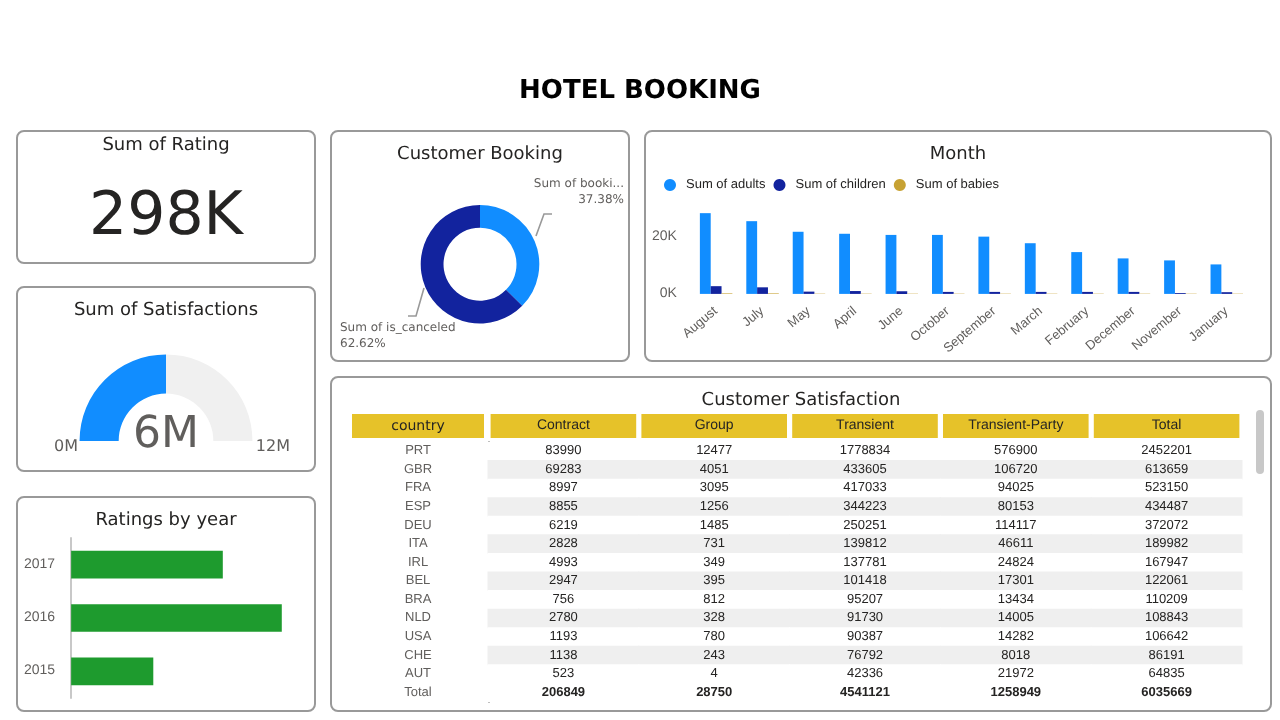 This screenshot has width=1280, height=720. I want to click on chart-title: Sum of Satisfactions, so click(166, 311).